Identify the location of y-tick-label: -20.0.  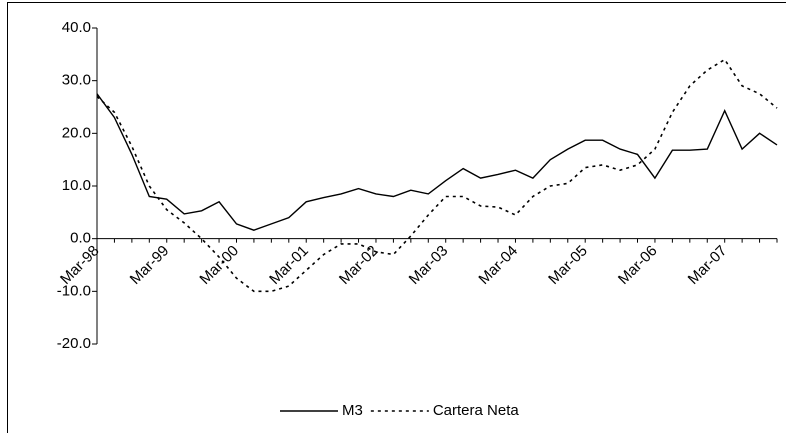
(74, 343).